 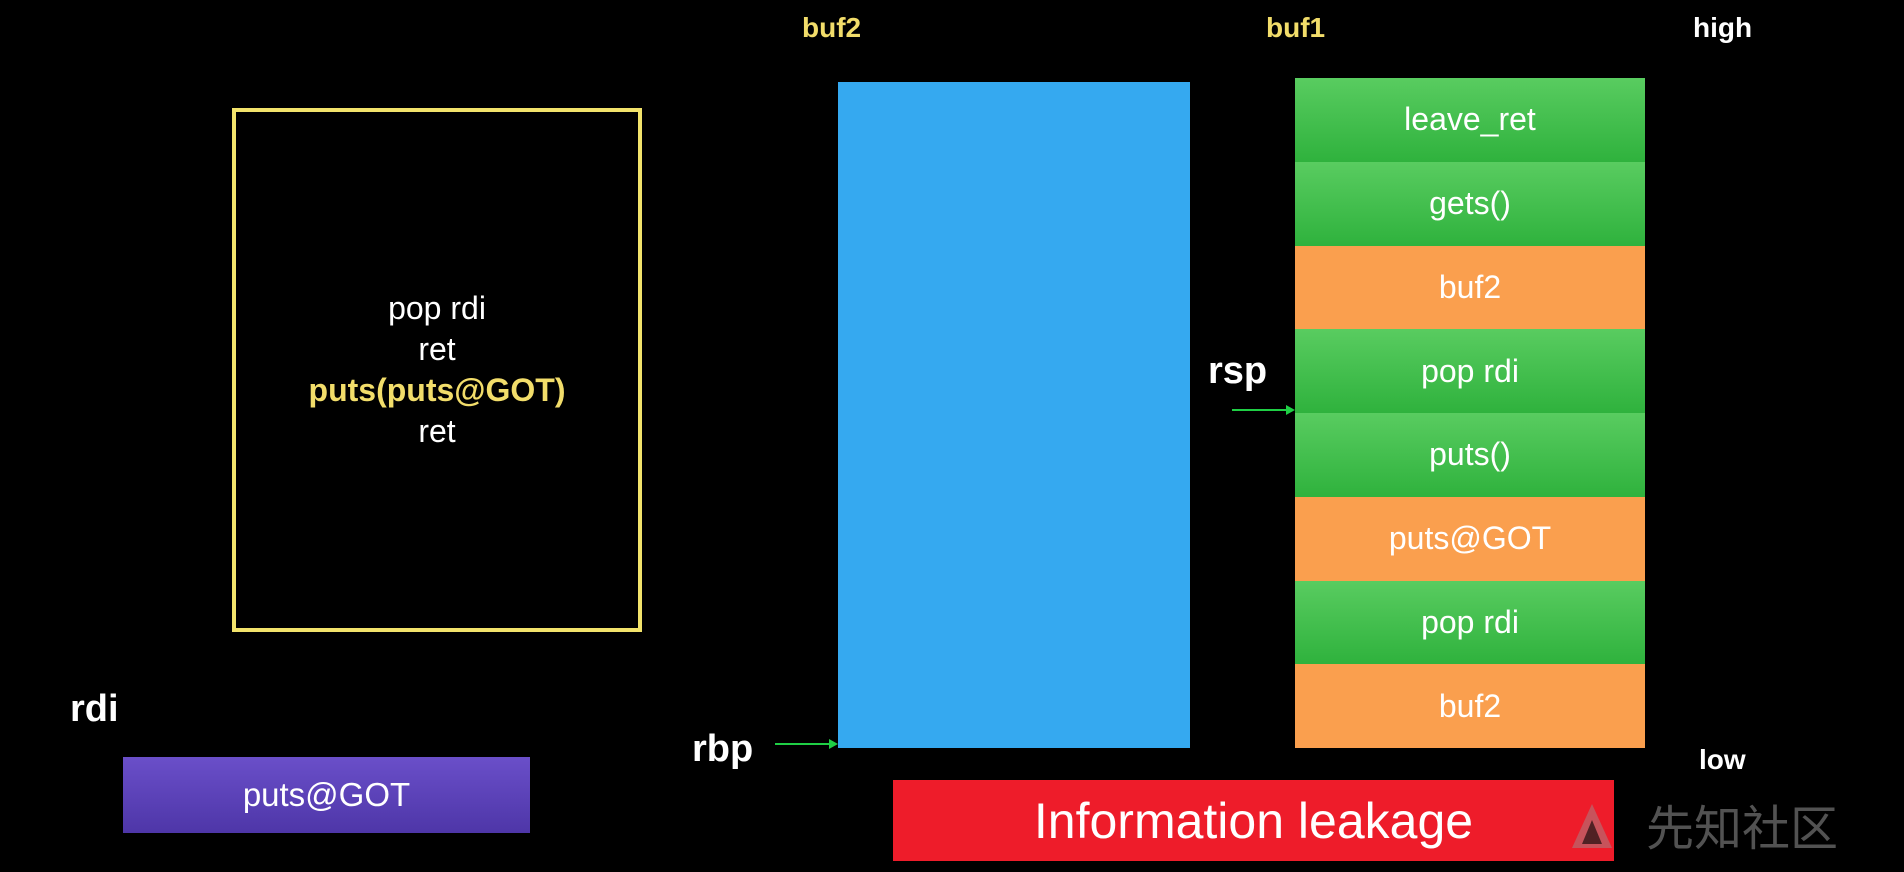 What do you see at coordinates (1723, 27) in the screenshot?
I see `high-address-label: high` at bounding box center [1723, 27].